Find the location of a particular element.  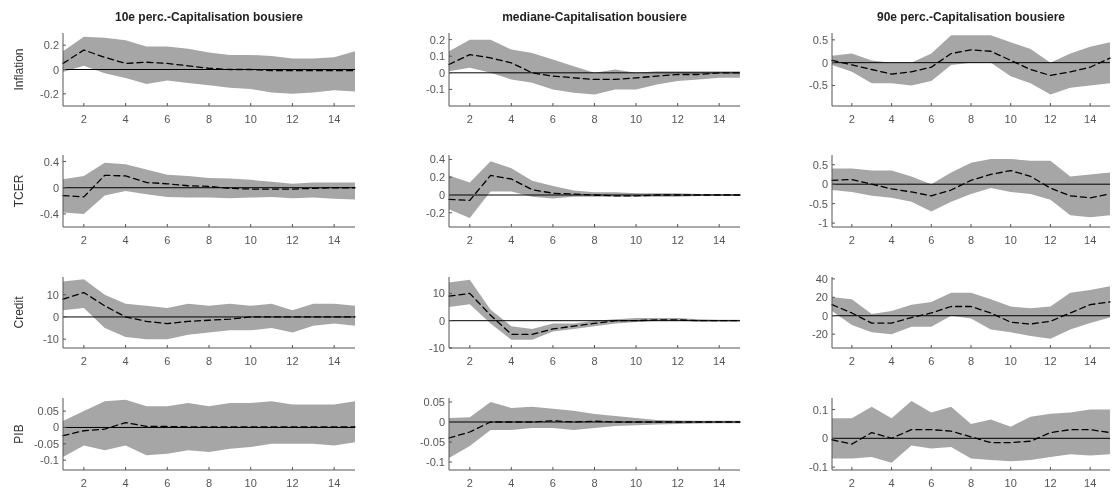

y-axis-title: PIB is located at coordinates (19, 434).